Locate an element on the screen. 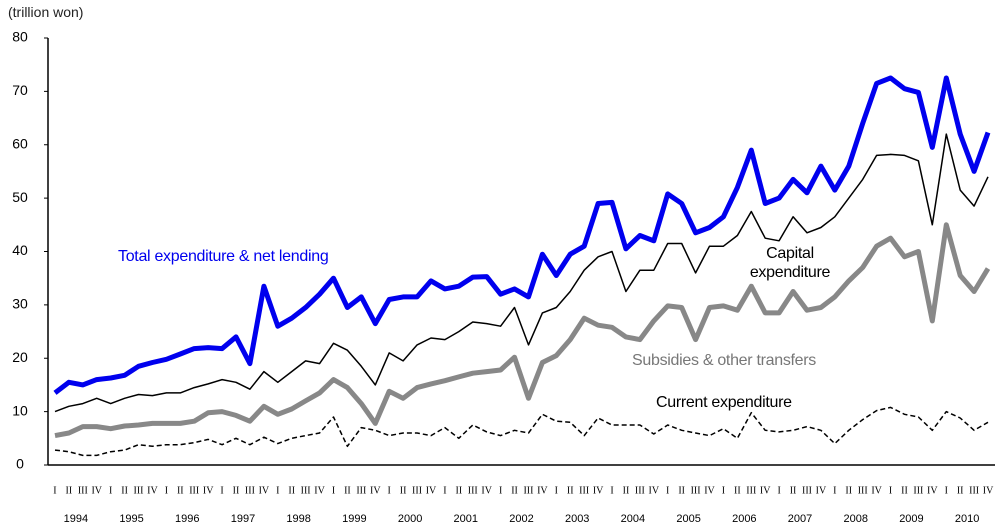  year-label: 1998 is located at coordinates (298, 519).